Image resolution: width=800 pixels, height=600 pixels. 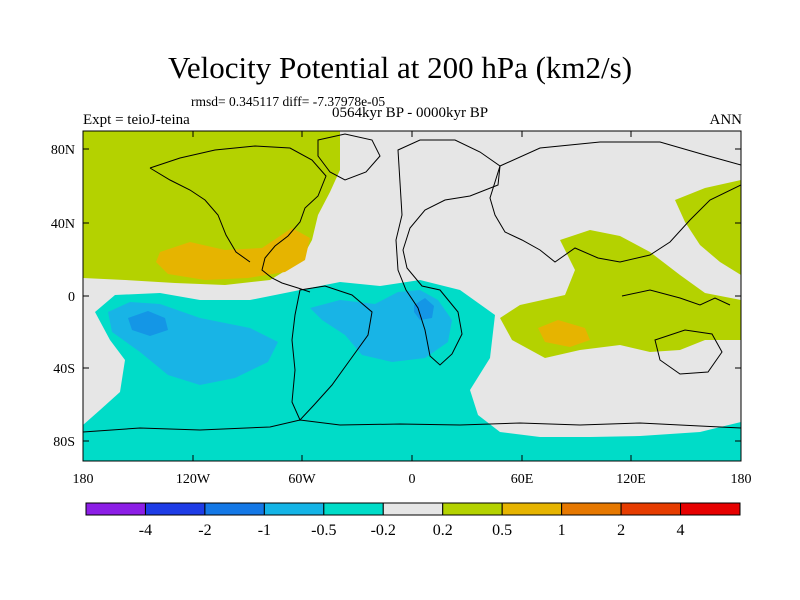 What do you see at coordinates (64, 369) in the screenshot?
I see `lat-label: 40S` at bounding box center [64, 369].